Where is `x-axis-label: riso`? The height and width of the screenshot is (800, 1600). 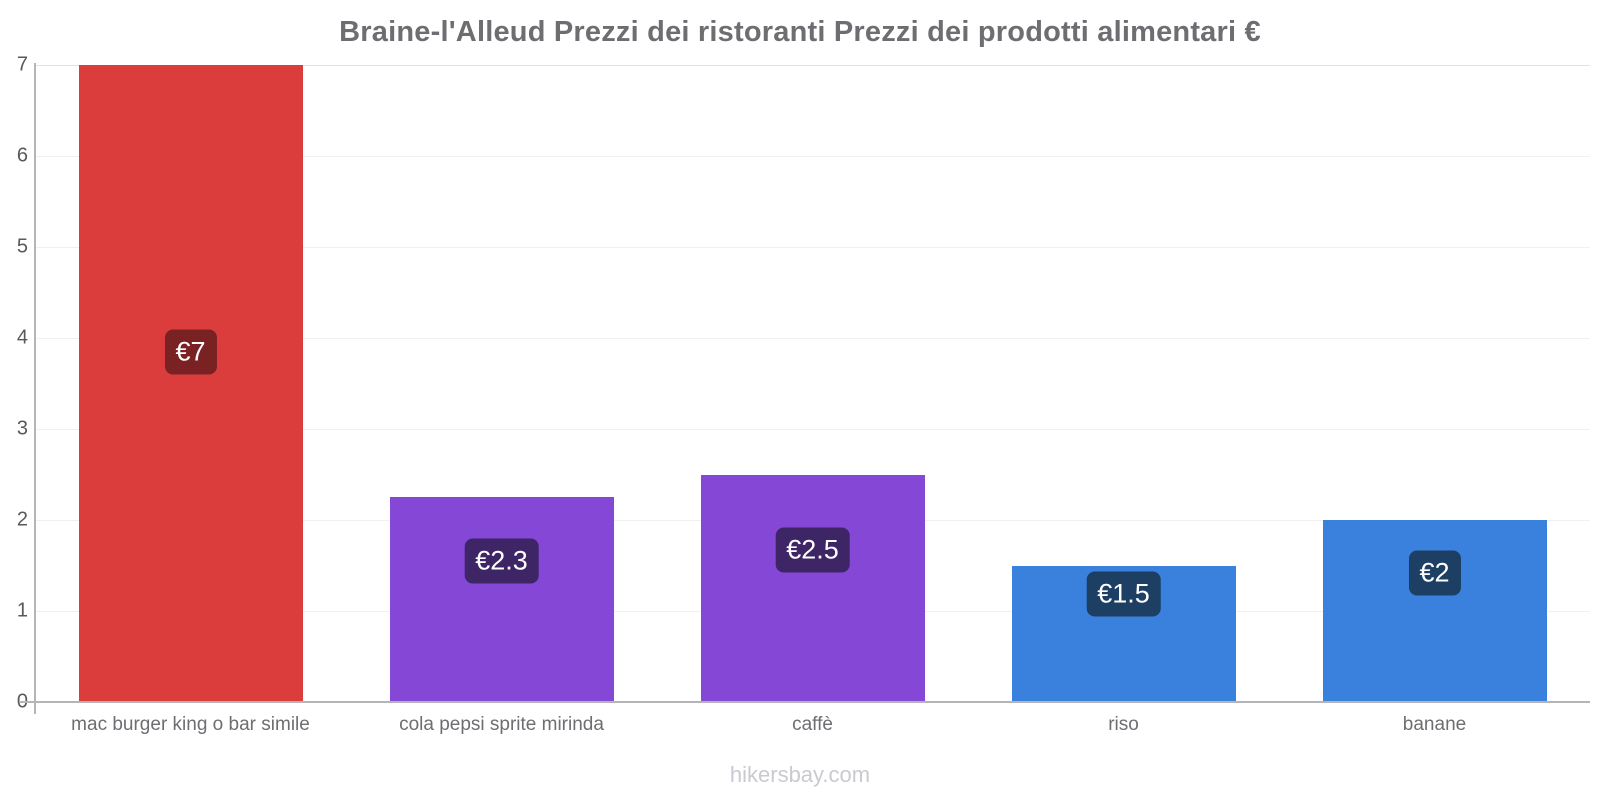
x-axis-label: riso is located at coordinates (1123, 724).